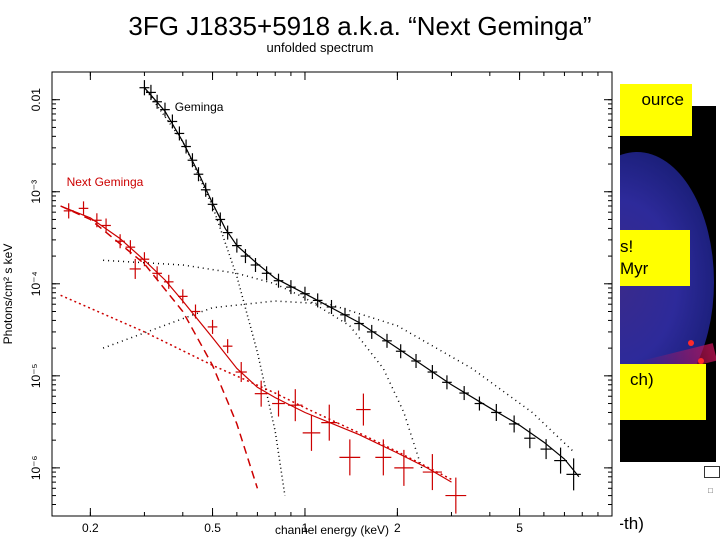  Describe the element at coordinates (199, 107) in the screenshot. I see `series-annotation: Geminga` at that location.